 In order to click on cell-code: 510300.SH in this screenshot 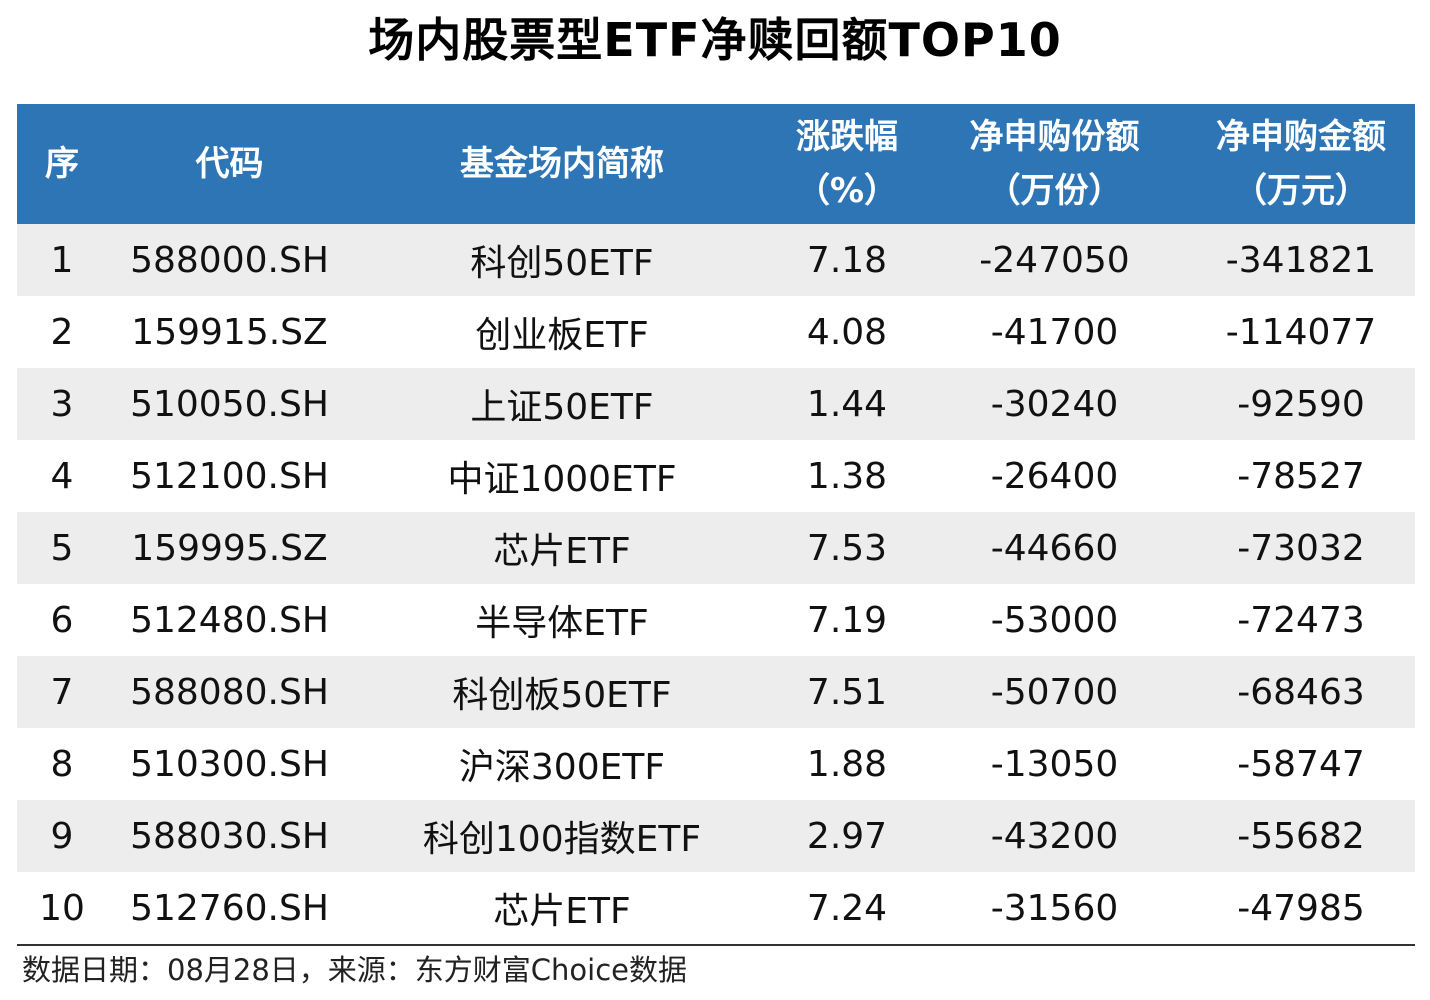, I will do `click(229, 764)`.